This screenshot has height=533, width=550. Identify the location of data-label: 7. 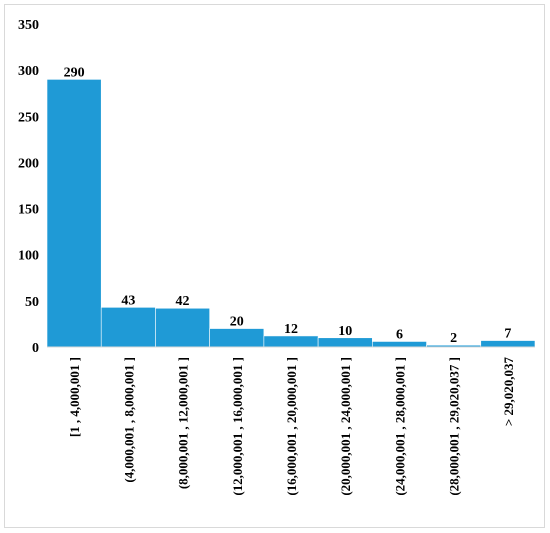
(507, 334).